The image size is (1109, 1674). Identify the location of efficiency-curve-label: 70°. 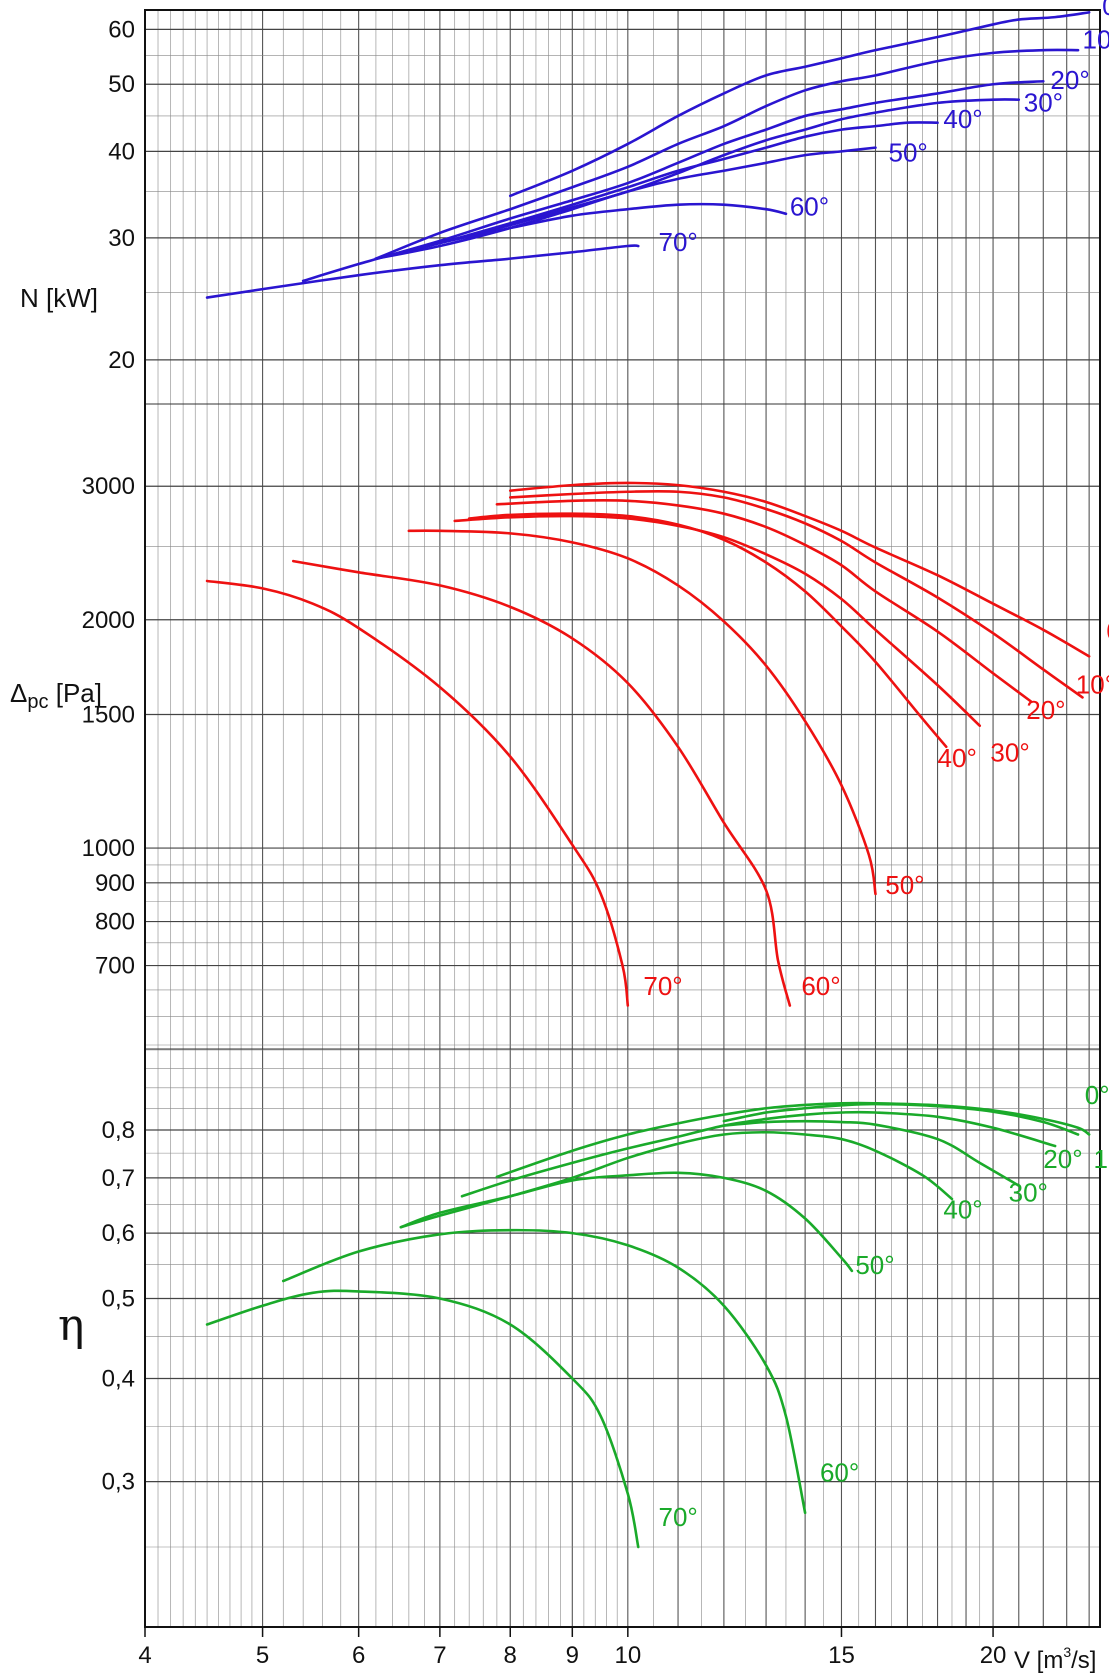
(678, 1517).